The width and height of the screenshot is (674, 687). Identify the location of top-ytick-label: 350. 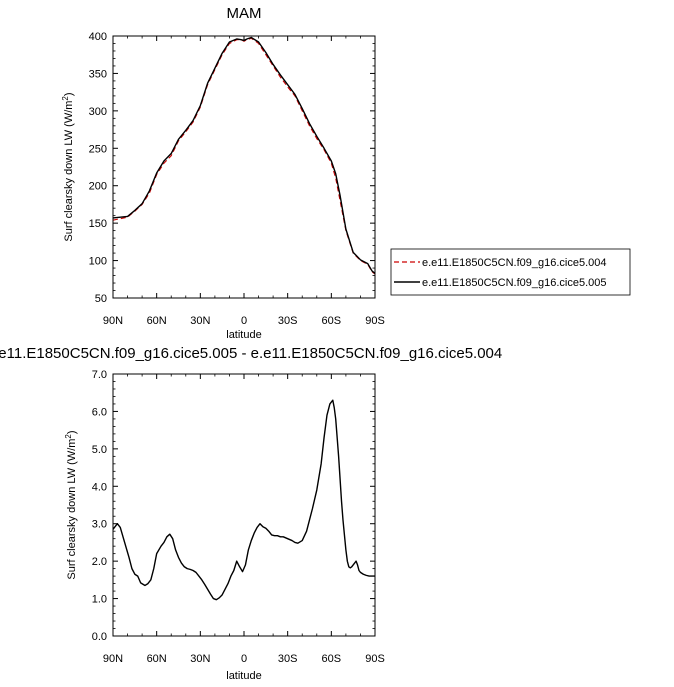
(98, 74).